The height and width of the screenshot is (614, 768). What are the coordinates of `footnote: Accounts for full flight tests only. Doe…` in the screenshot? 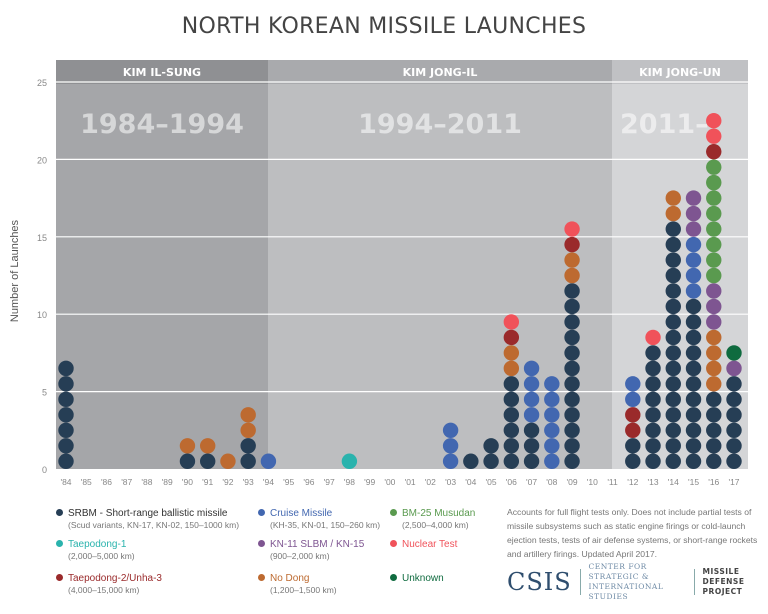 It's located at (632, 533).